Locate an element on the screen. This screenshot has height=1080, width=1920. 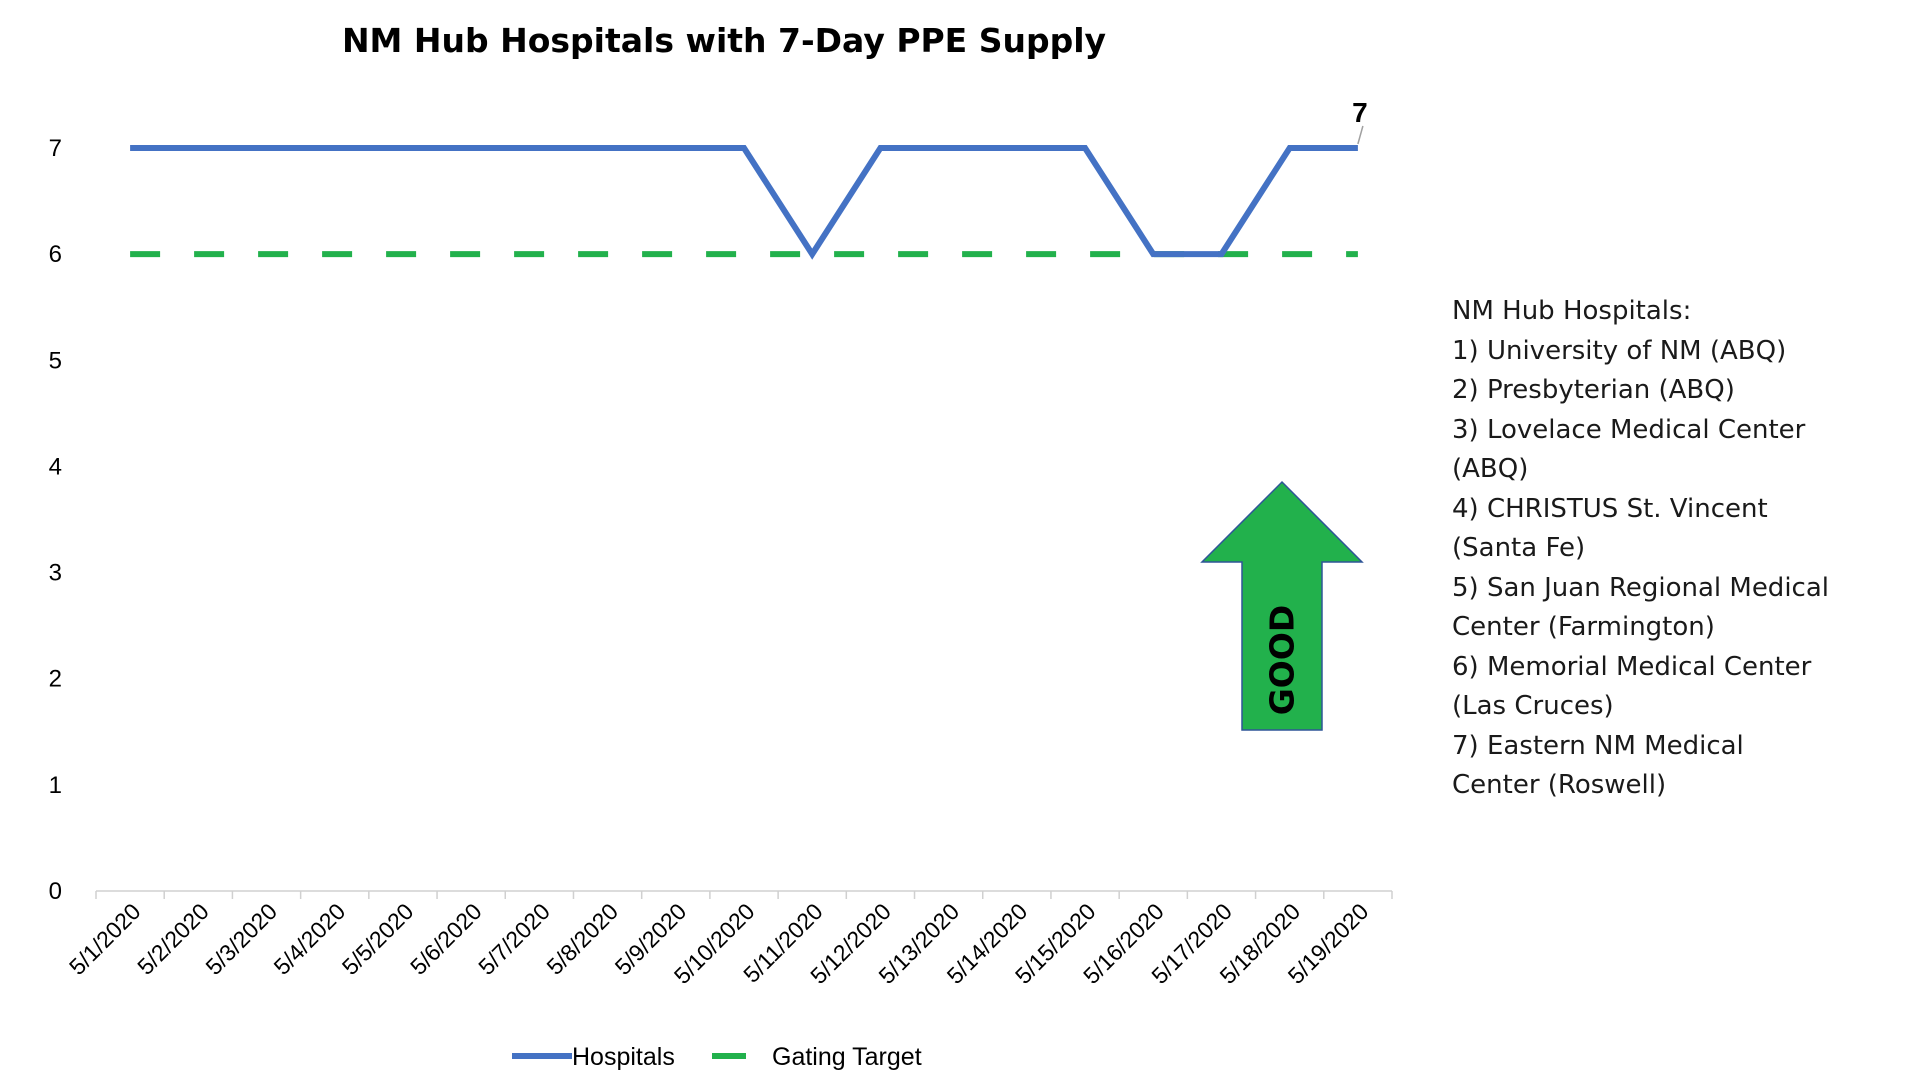
y-tick-label: 0 is located at coordinates (55, 891).